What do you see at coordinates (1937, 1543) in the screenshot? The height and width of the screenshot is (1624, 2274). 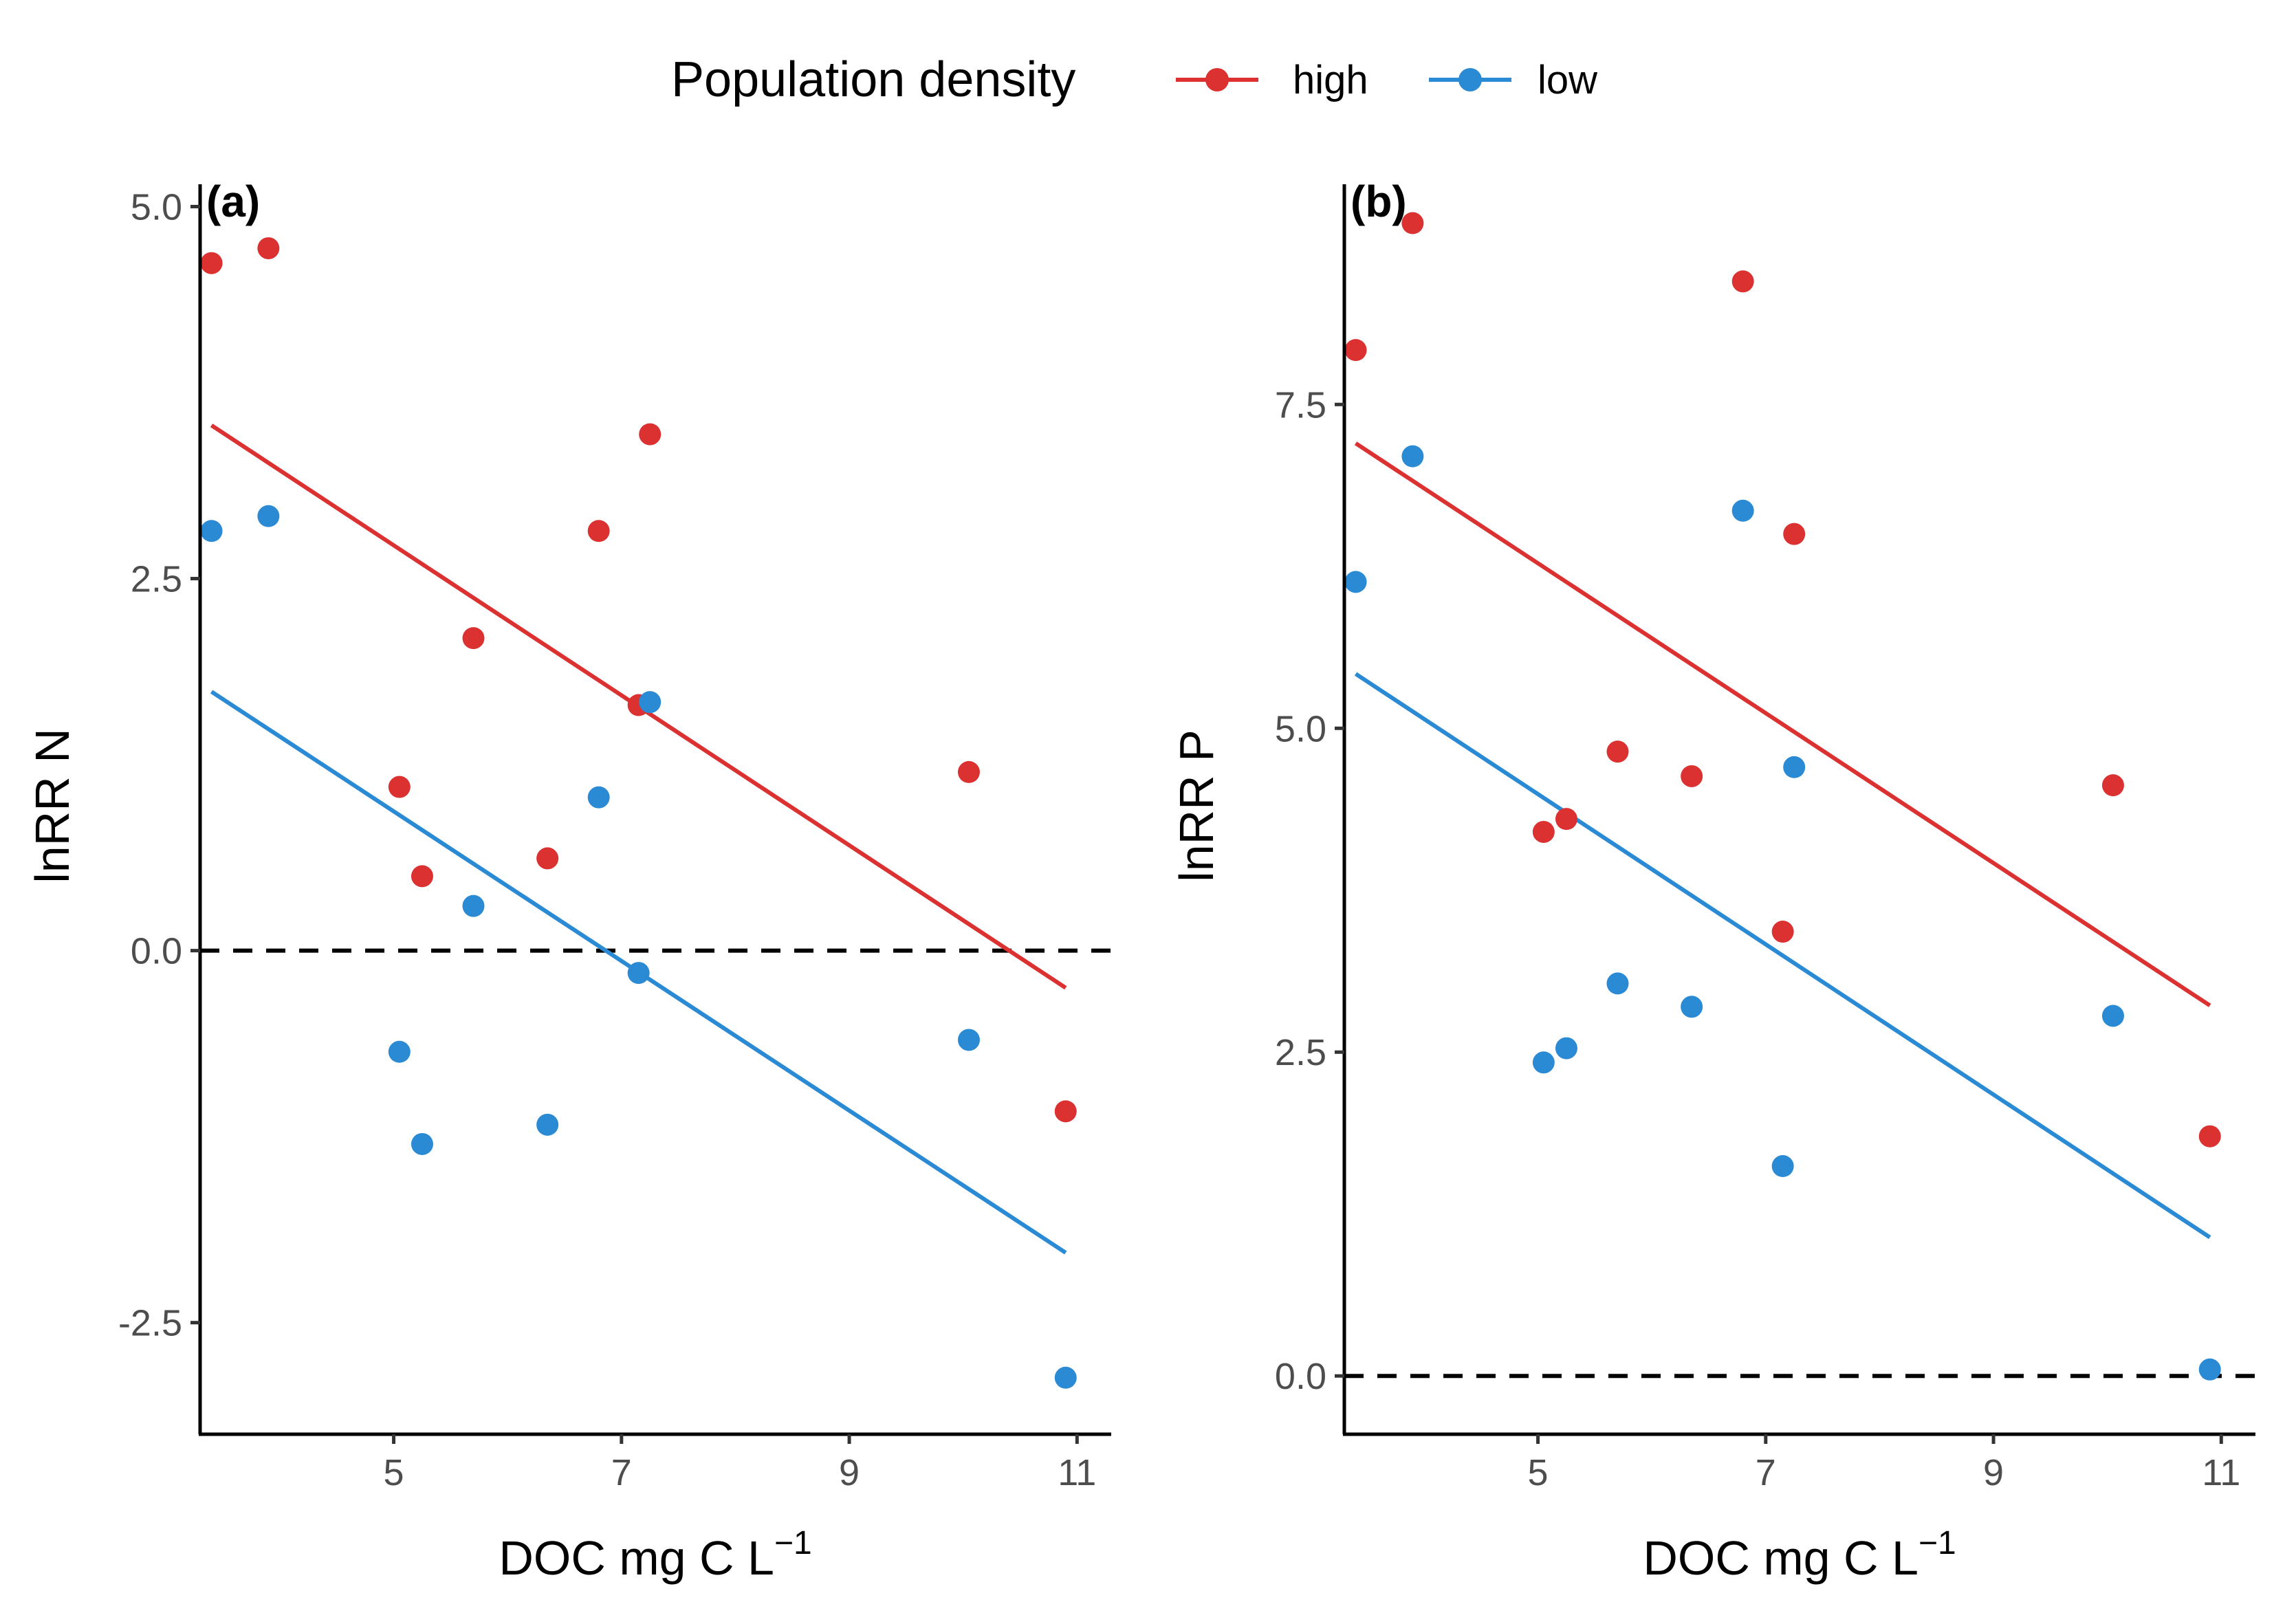 I see `panel-b-x-axis-title-sup: −1` at bounding box center [1937, 1543].